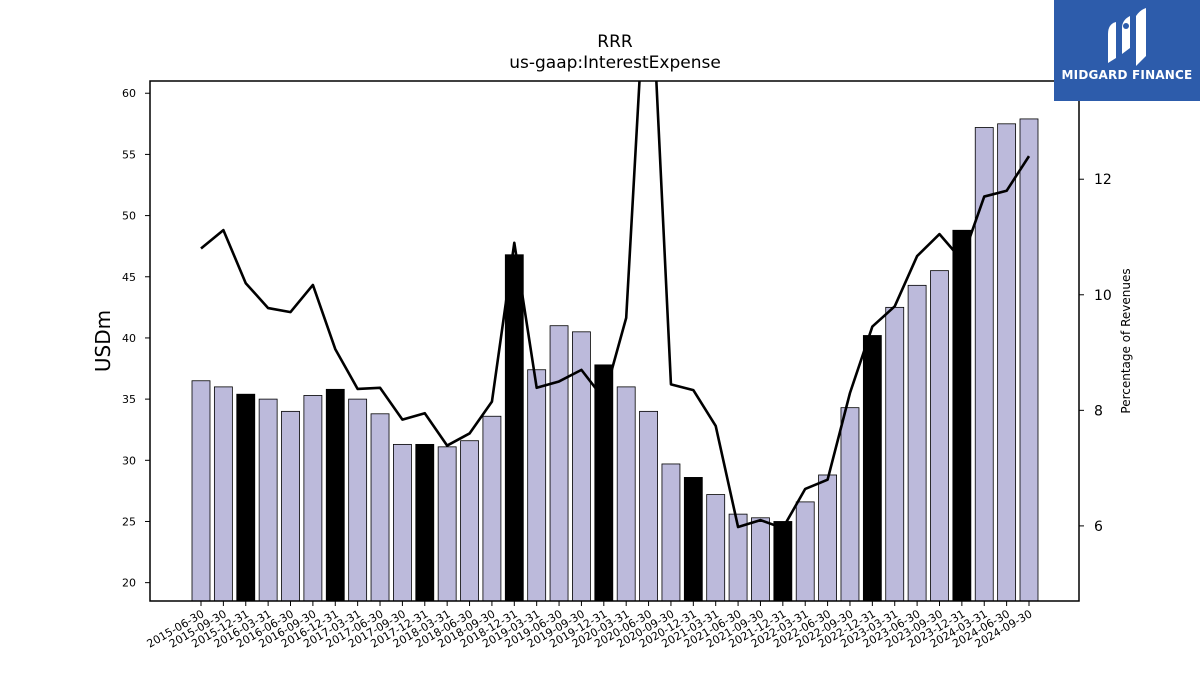 This screenshot has height=675, width=1200. Describe the element at coordinates (1098, 411) in the screenshot. I see `y2-tick-label-8: 8` at that location.